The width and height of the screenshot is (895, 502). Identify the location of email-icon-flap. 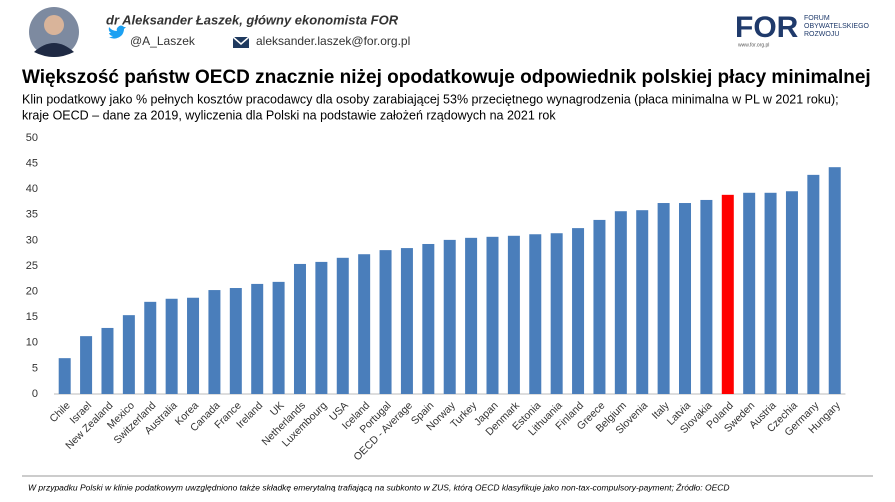
(241, 40).